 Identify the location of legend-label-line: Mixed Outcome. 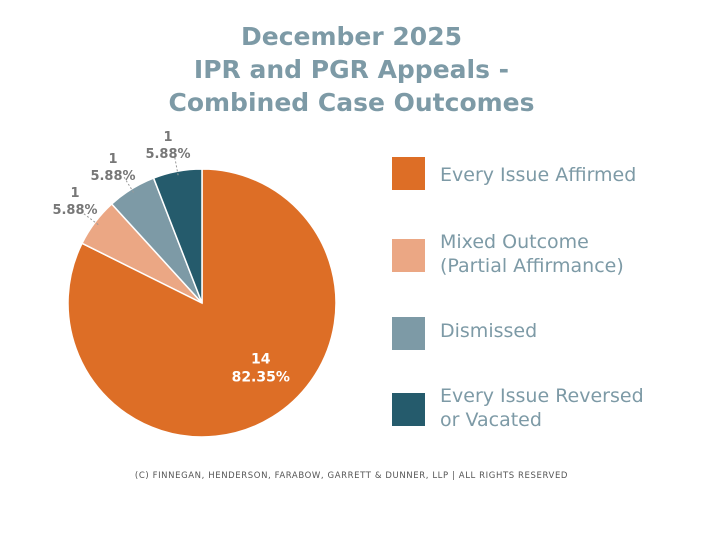
(514, 242).